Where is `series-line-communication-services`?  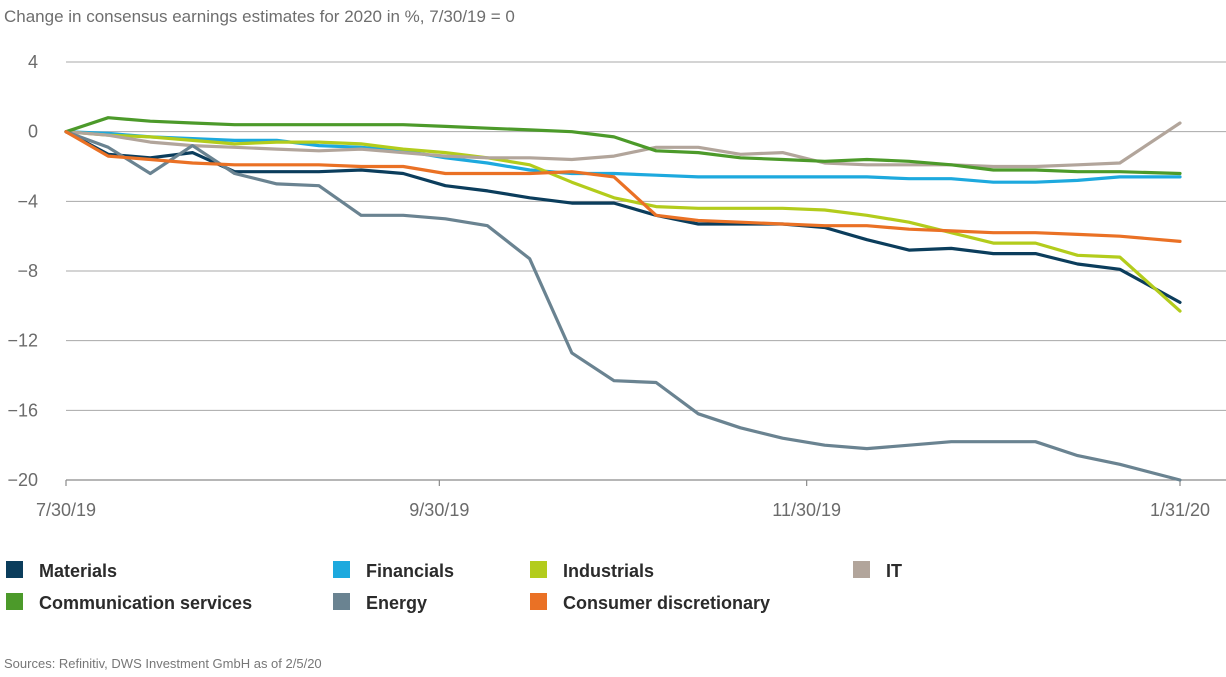
series-line-communication-services is located at coordinates (623, 146).